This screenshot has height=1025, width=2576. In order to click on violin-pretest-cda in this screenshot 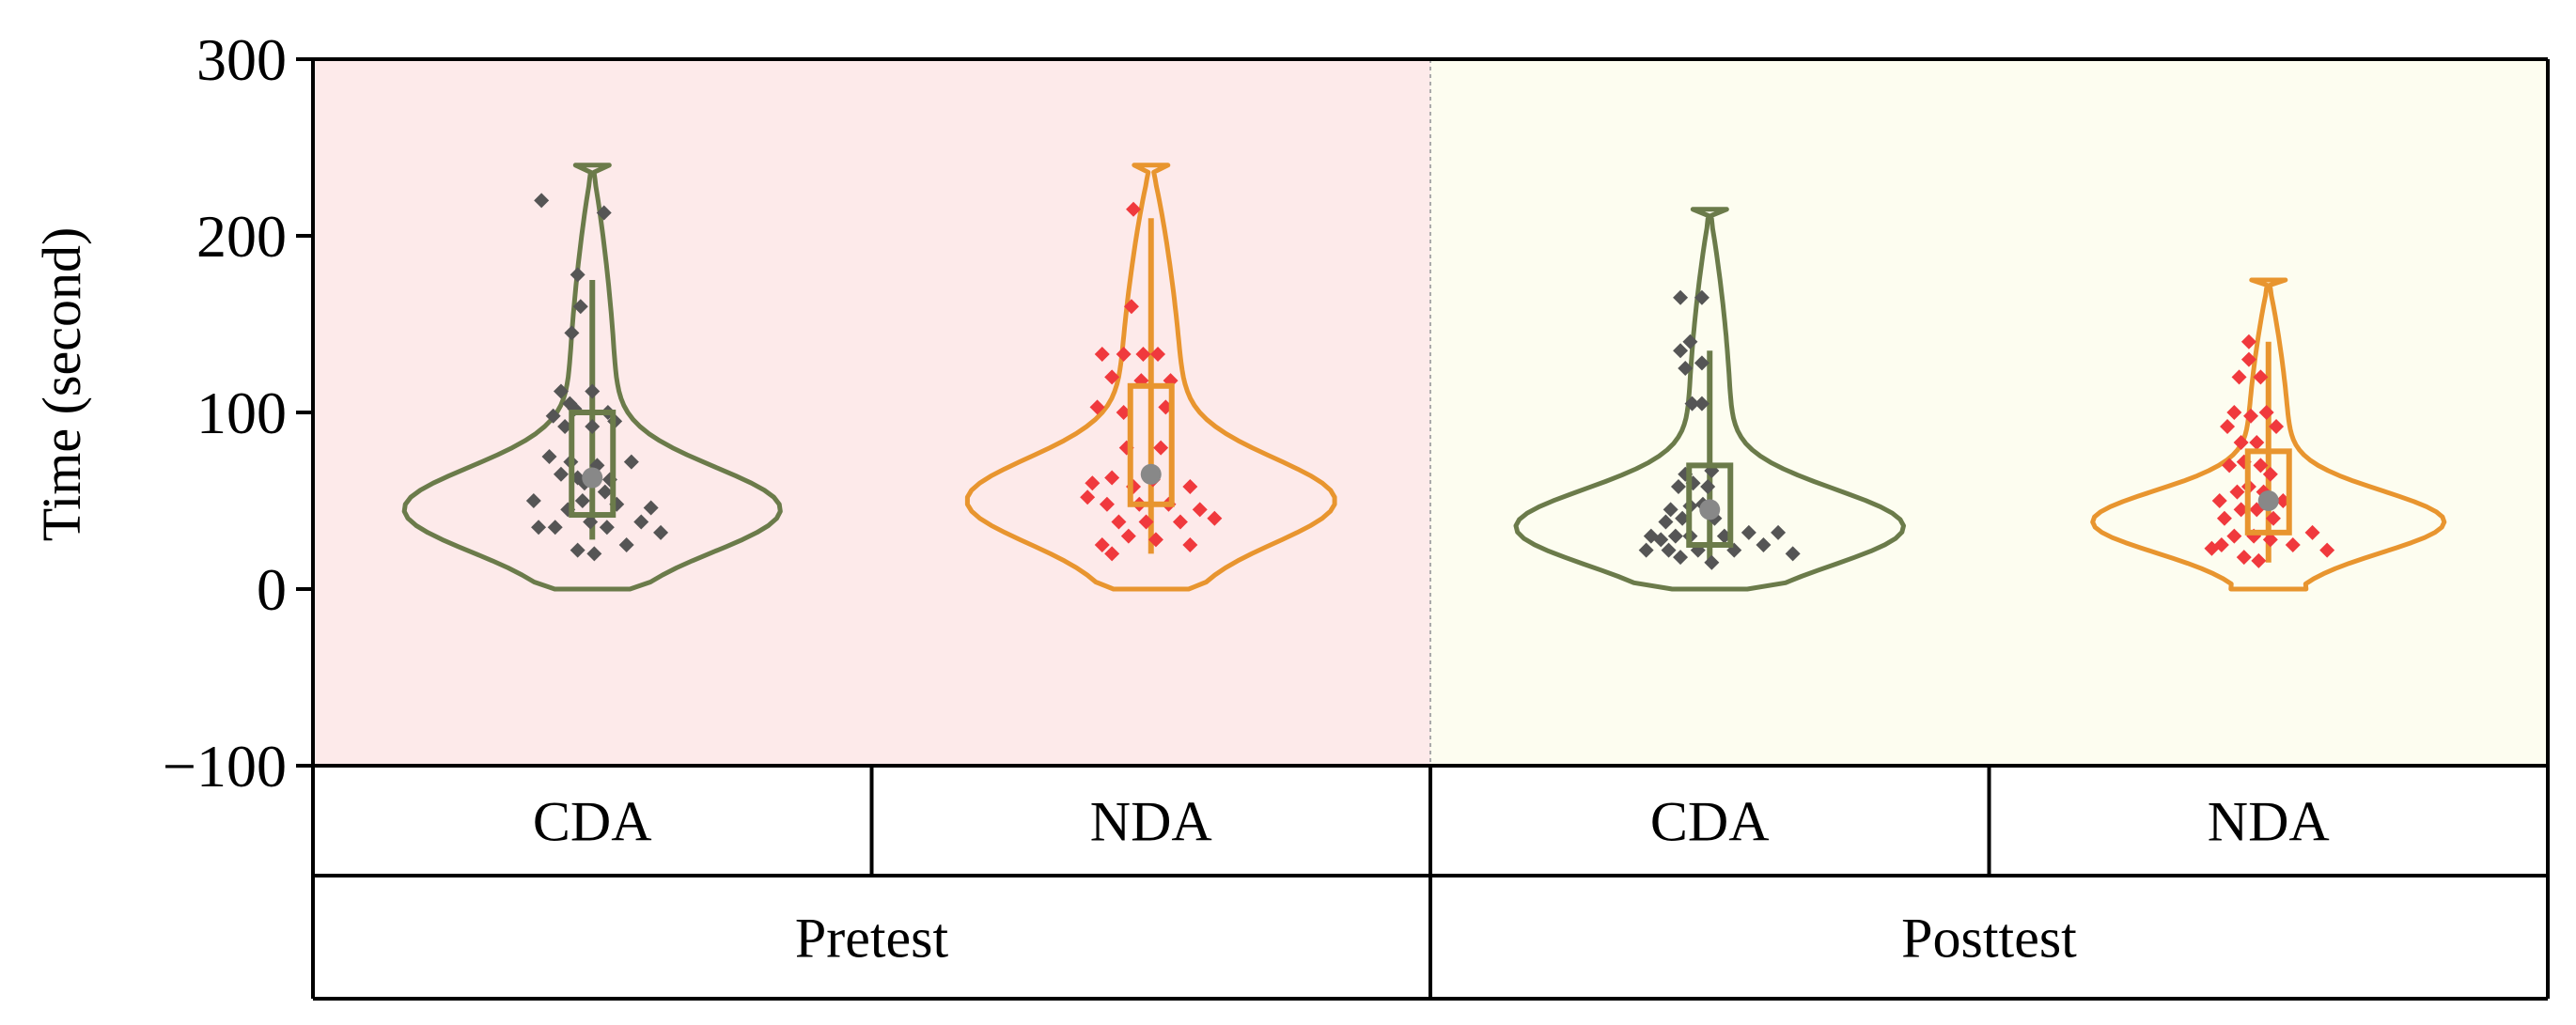, I will do `click(592, 377)`.